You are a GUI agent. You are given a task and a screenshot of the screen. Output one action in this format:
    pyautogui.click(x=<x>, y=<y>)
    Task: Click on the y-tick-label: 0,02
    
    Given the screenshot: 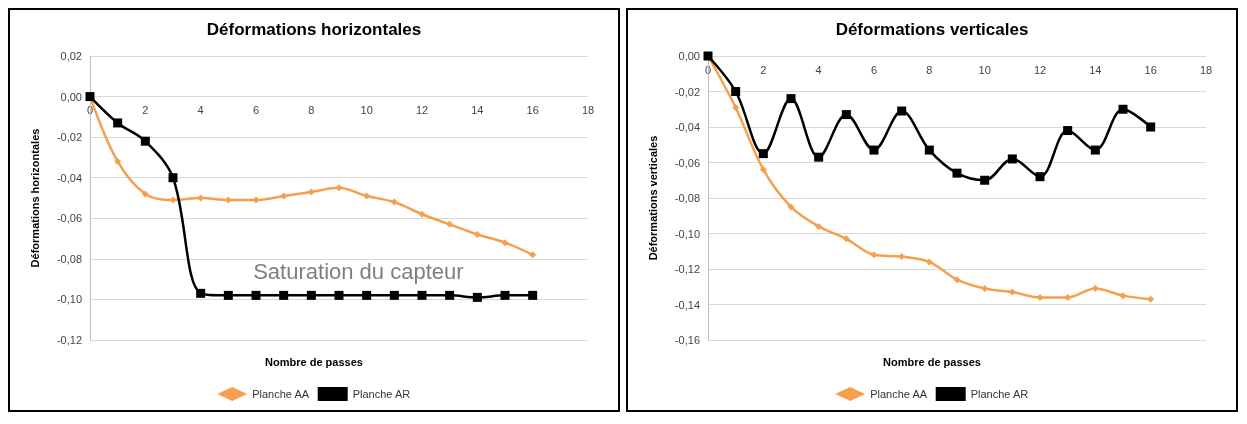 What is the action you would take?
    pyautogui.click(x=71, y=56)
    